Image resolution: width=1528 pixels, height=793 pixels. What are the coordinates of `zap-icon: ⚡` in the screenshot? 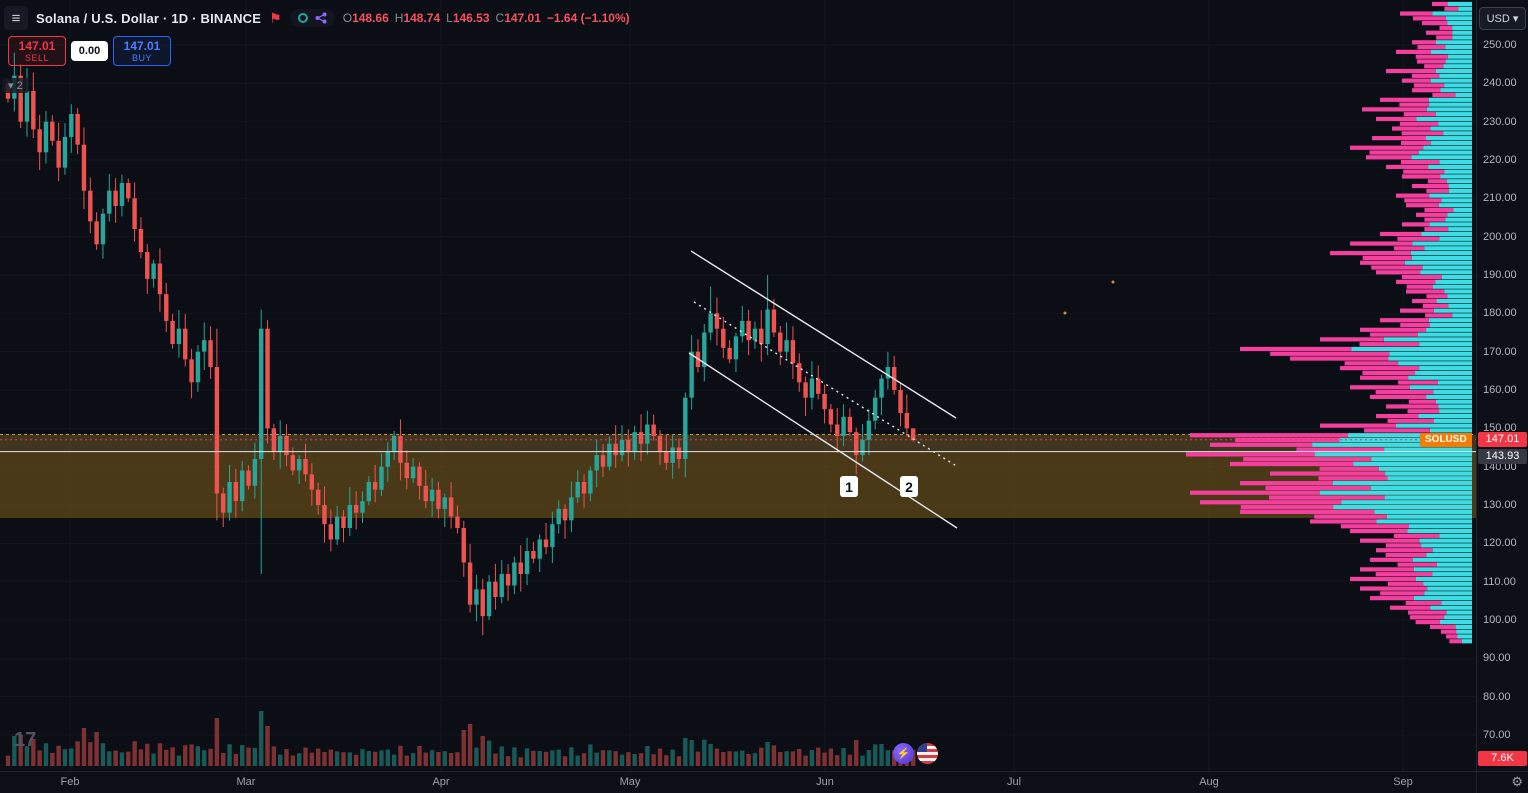 It's located at (903, 753).